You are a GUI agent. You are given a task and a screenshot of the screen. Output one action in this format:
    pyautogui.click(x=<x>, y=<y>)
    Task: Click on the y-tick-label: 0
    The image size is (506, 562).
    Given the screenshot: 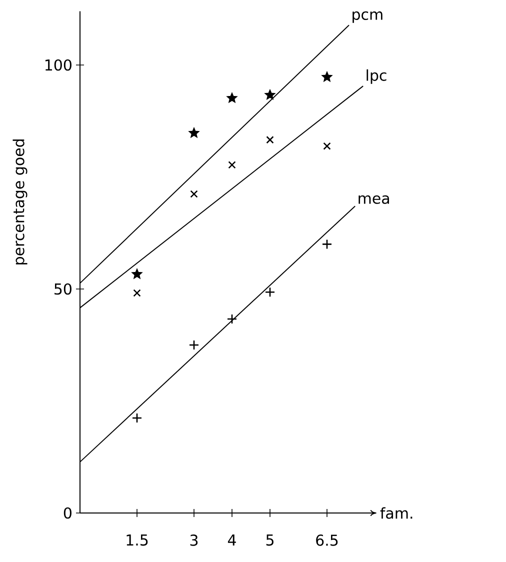 What is the action you would take?
    pyautogui.click(x=68, y=513)
    